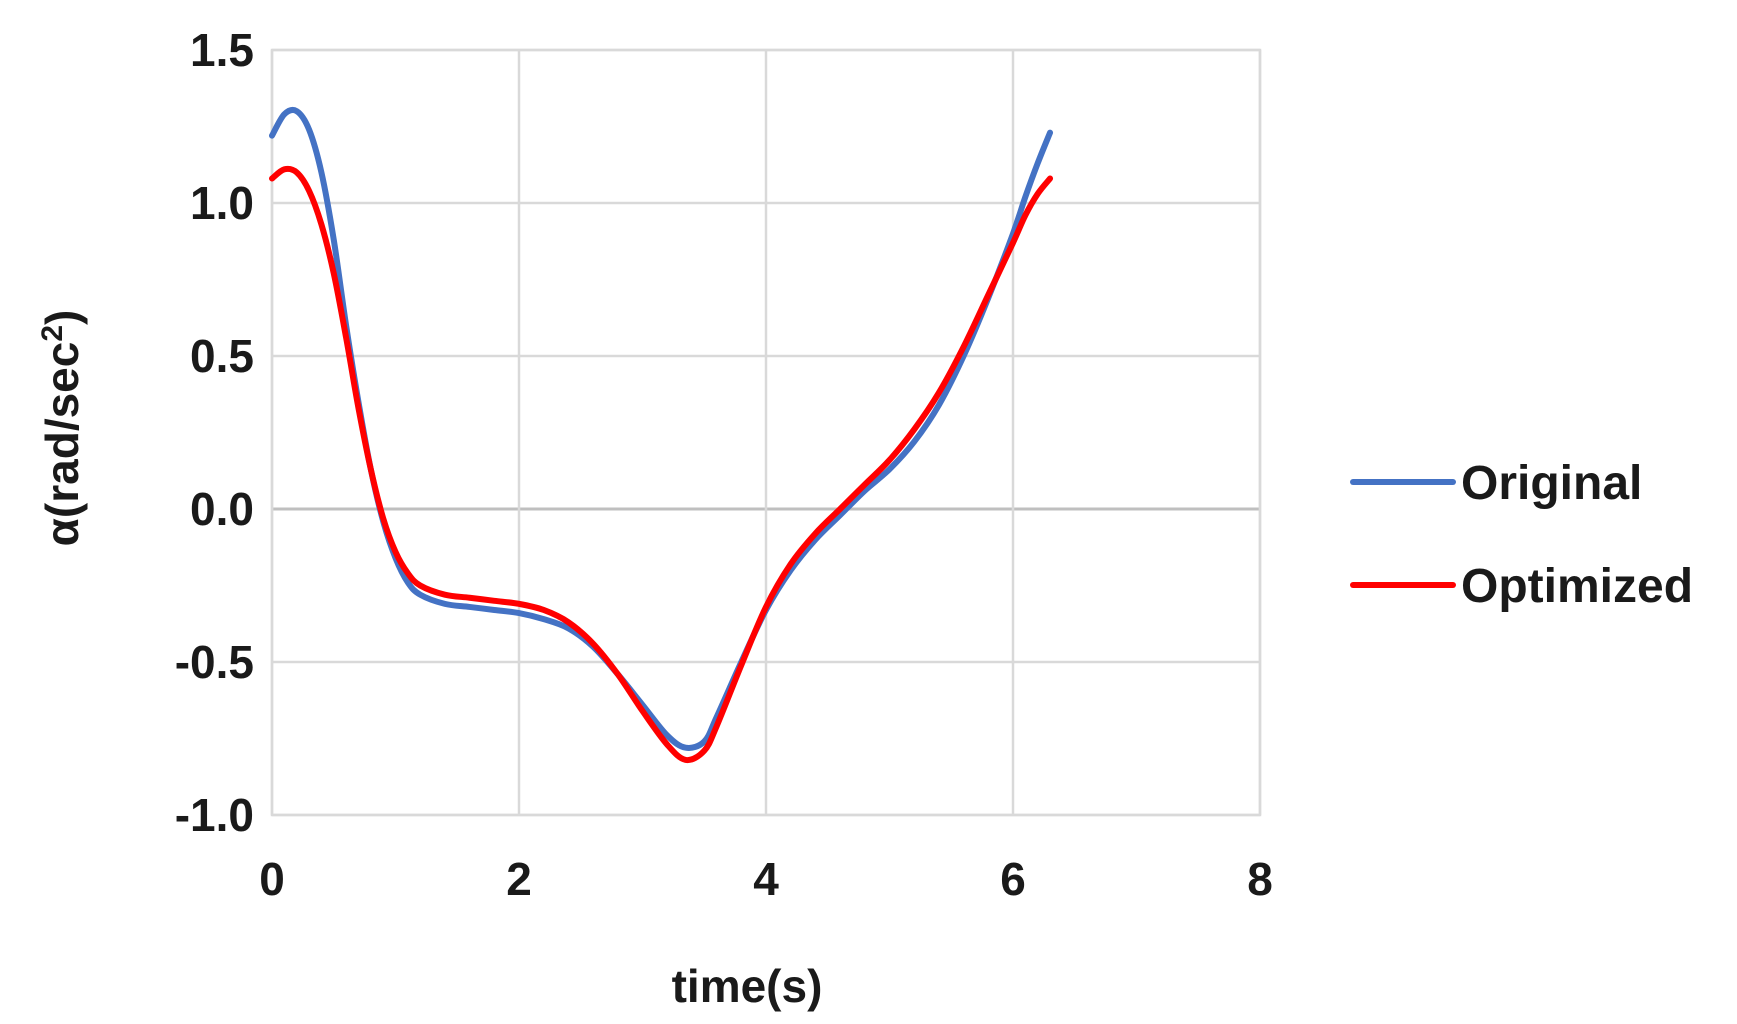 The height and width of the screenshot is (1024, 1737). Describe the element at coordinates (272, 879) in the screenshot. I see `x-tick-label: 0` at that location.